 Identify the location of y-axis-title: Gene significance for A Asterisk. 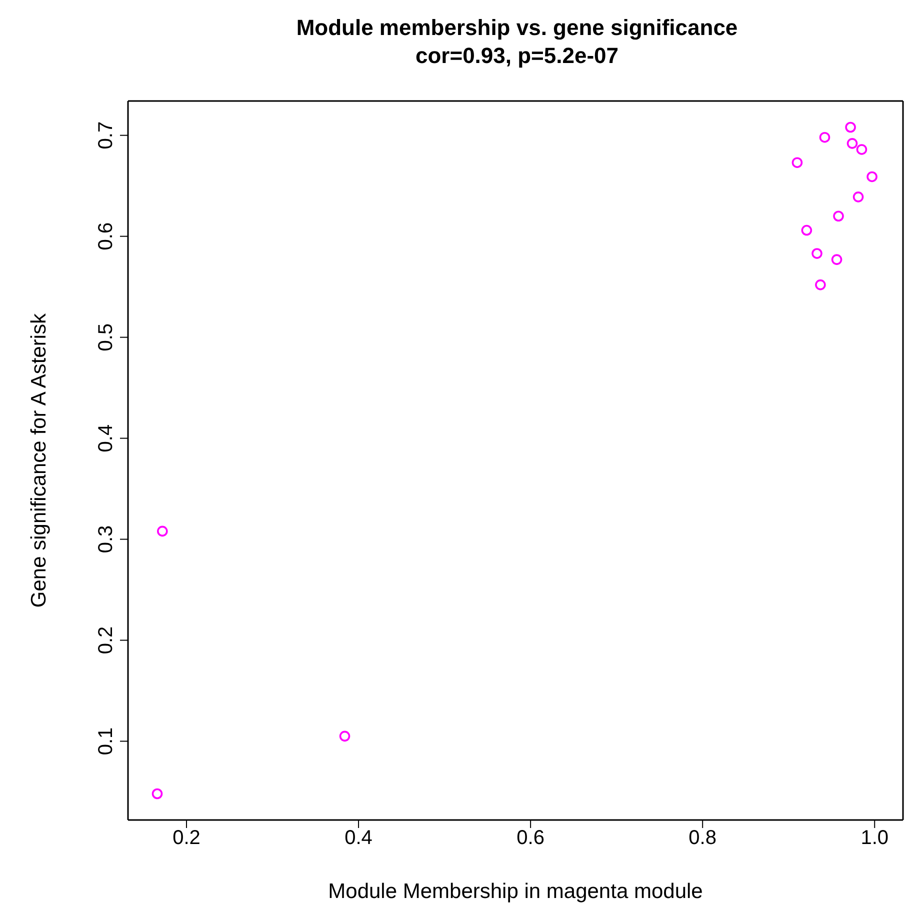
(38, 460).